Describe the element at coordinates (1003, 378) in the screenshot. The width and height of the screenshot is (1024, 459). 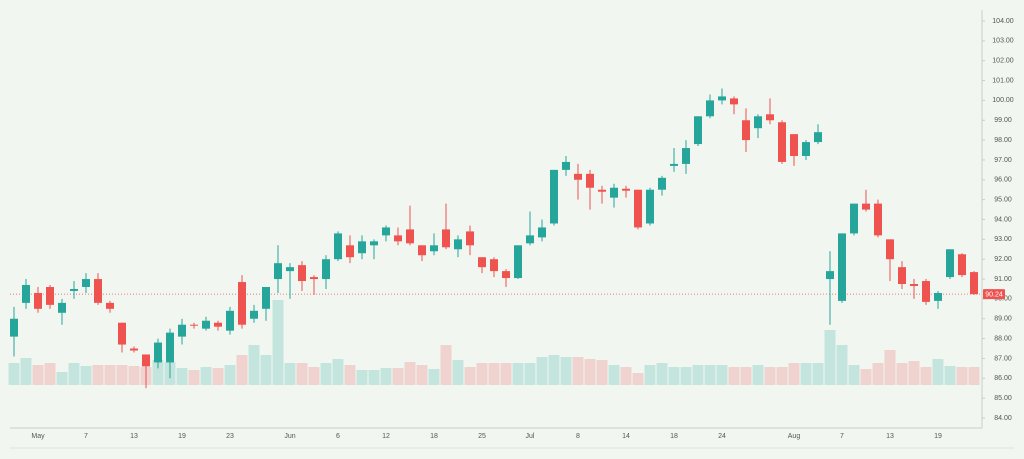
I see `y-tick-label: 86.00` at that location.